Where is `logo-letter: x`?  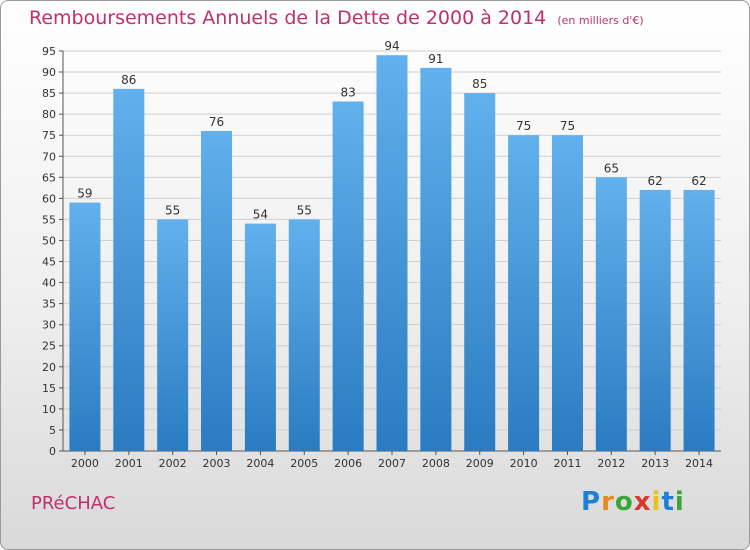
logo-letter: x is located at coordinates (642, 502).